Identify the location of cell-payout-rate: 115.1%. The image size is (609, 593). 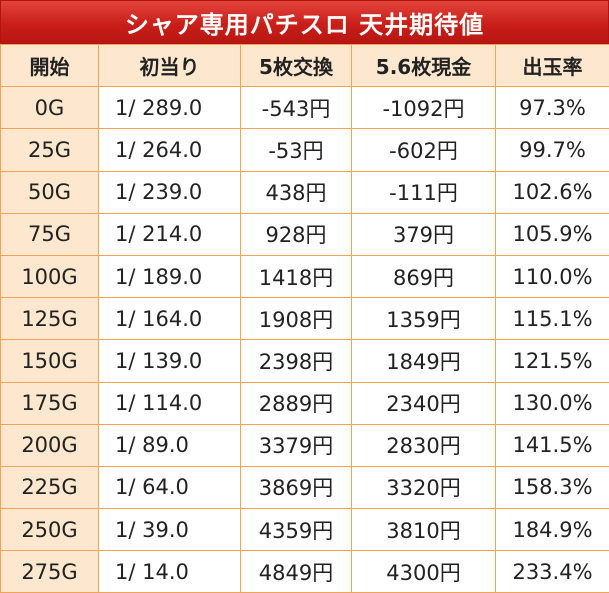
(552, 319).